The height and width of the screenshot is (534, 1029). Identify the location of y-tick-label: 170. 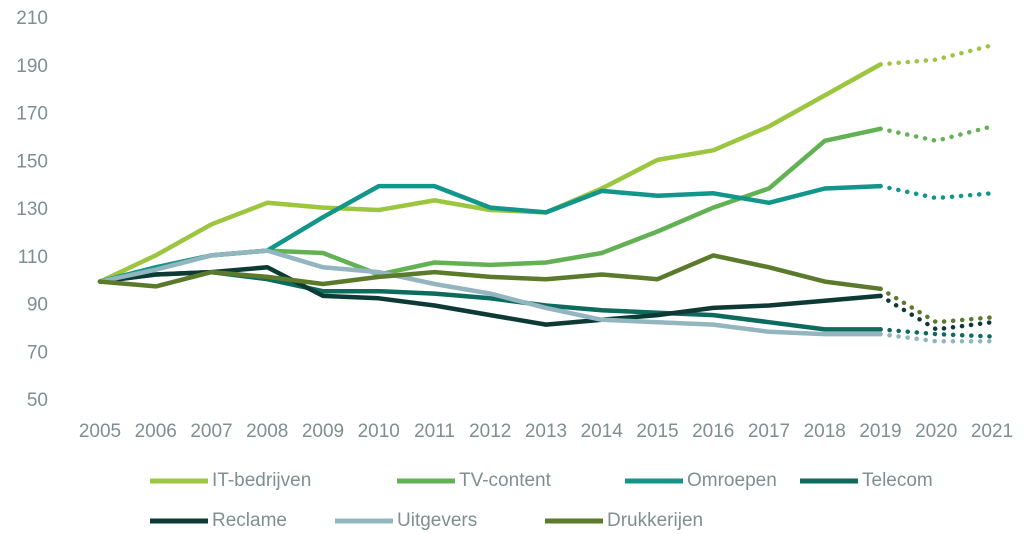
(32, 114).